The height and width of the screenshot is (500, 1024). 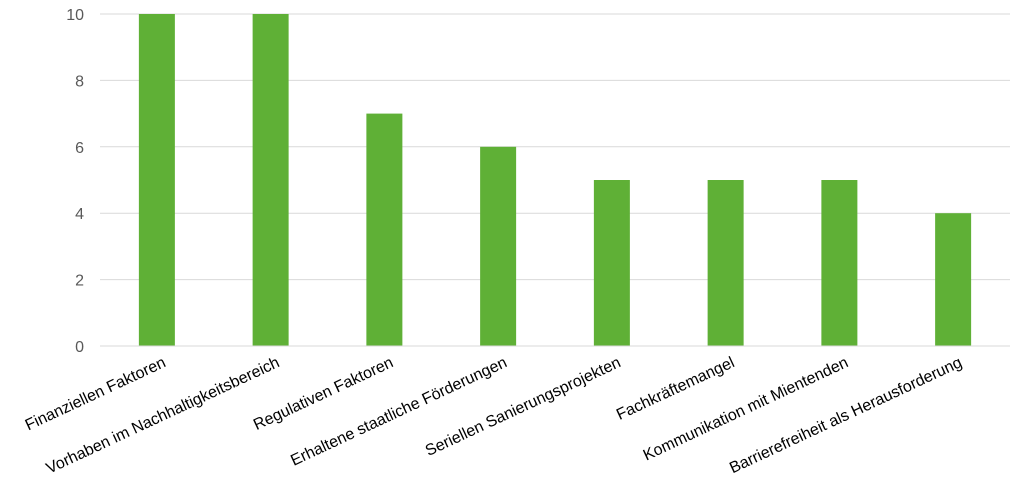 I want to click on y-tick-label: 4, so click(x=79, y=214).